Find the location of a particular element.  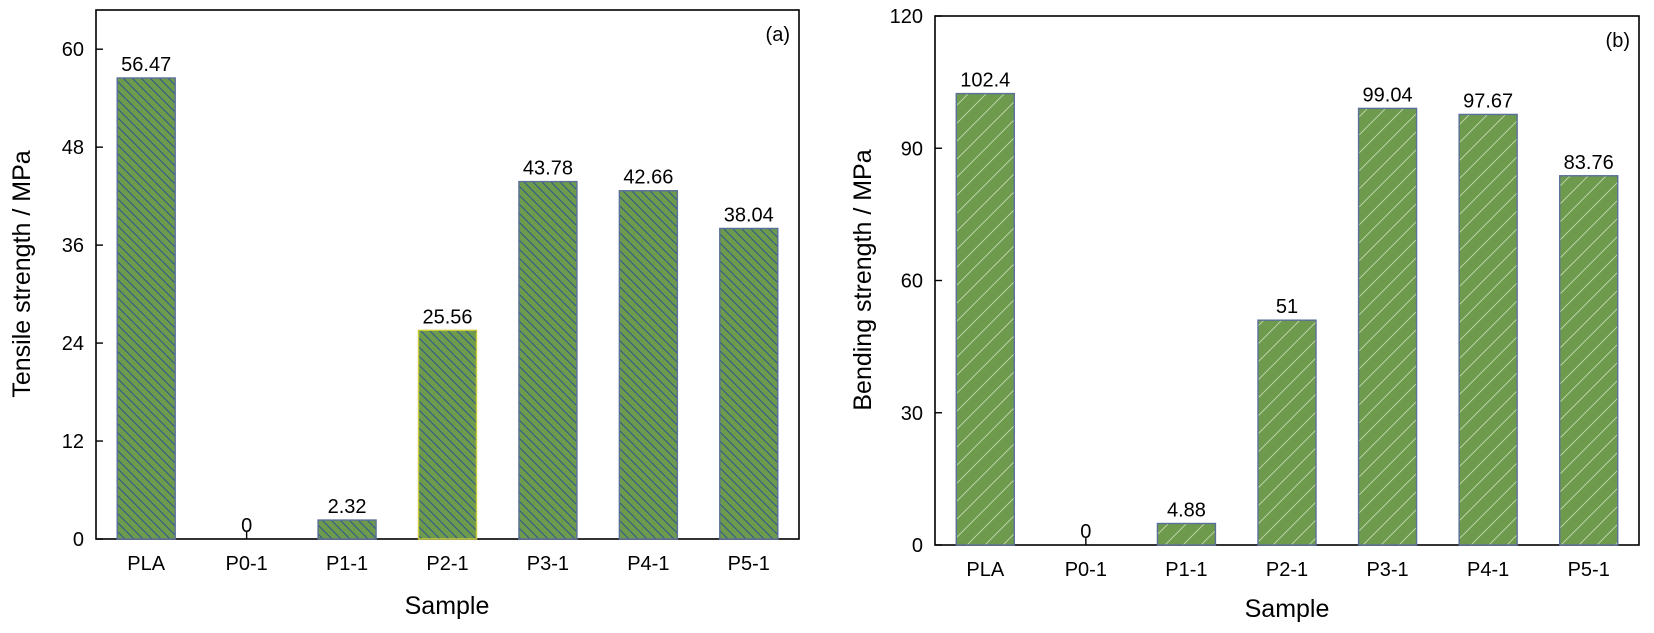

y-tick-label: 36 is located at coordinates (73, 246).